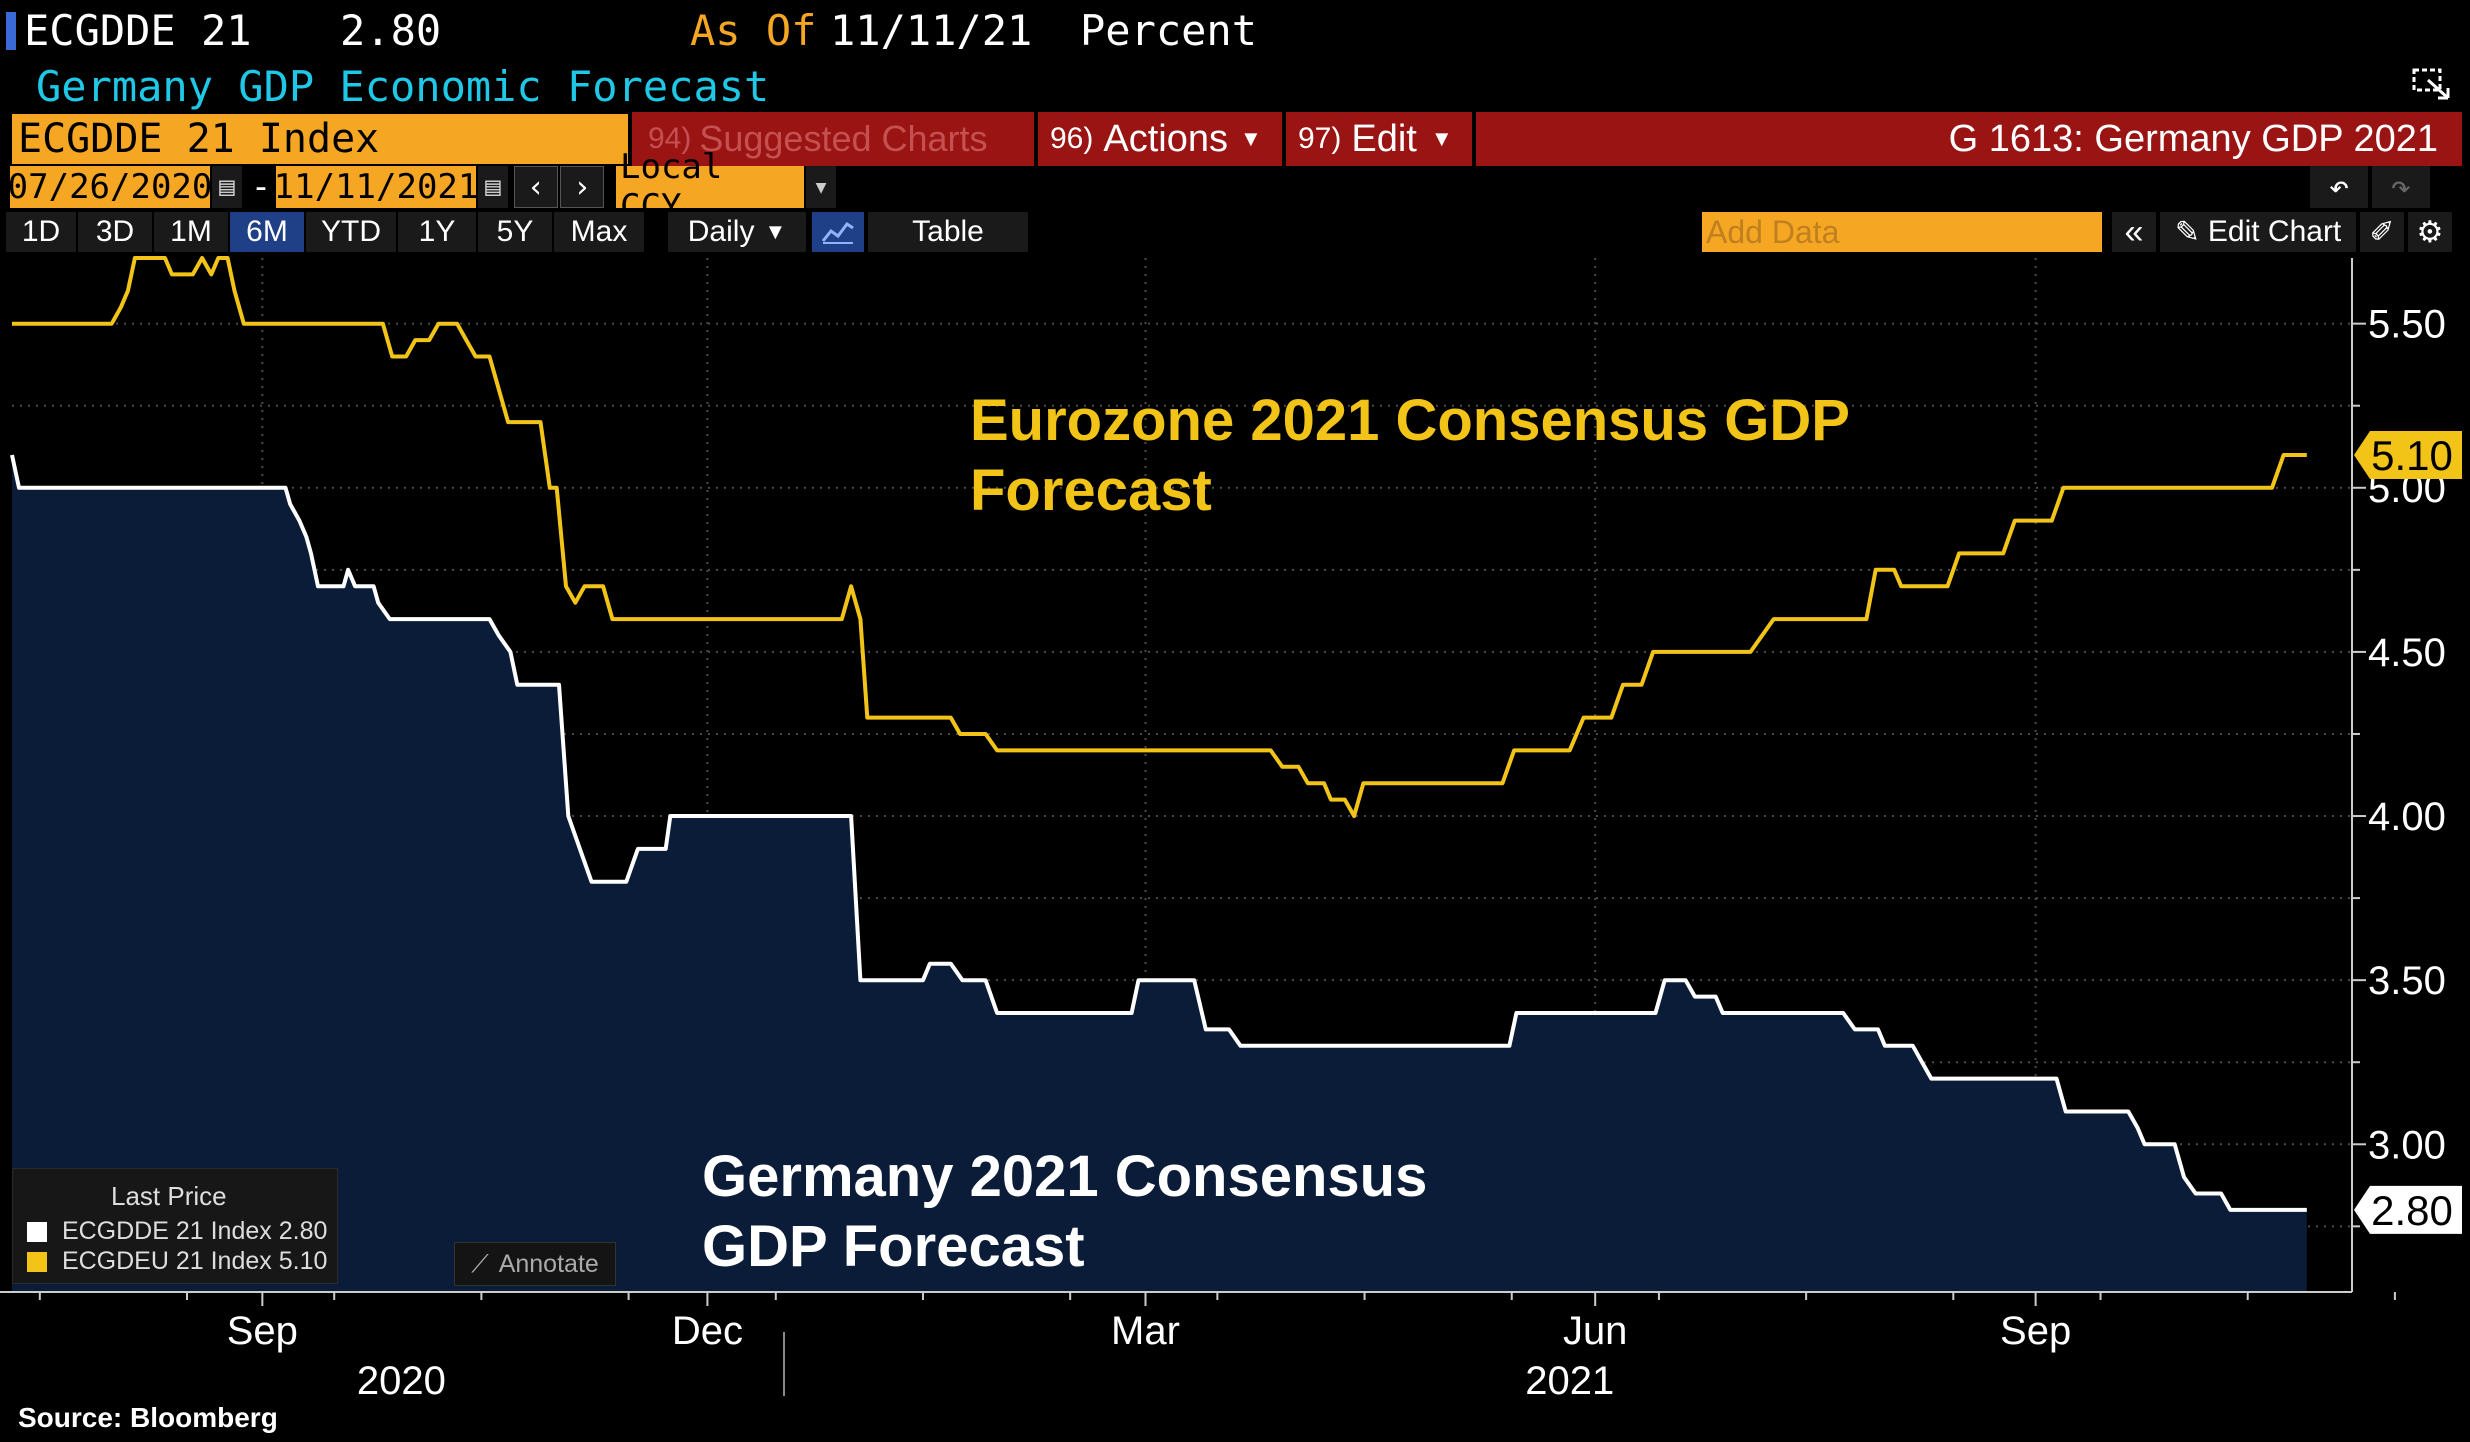 This screenshot has height=1442, width=2470. Describe the element at coordinates (2433, 86) in the screenshot. I see `popout-icon` at that location.